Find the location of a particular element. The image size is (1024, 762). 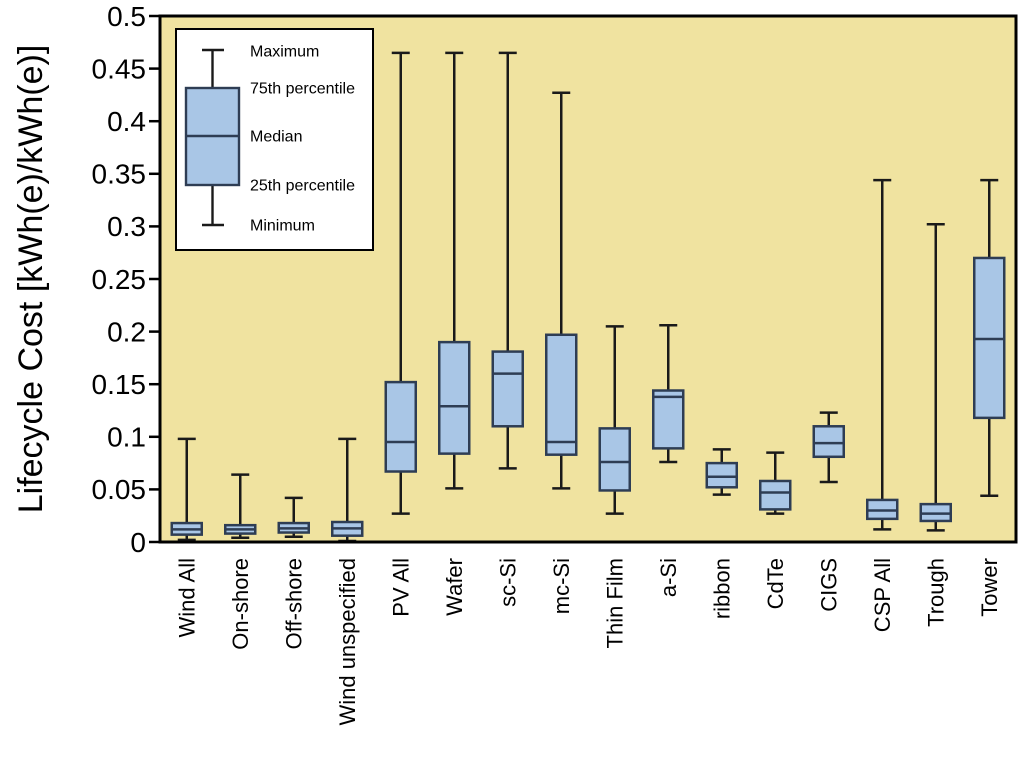

box-tower is located at coordinates (989, 337).